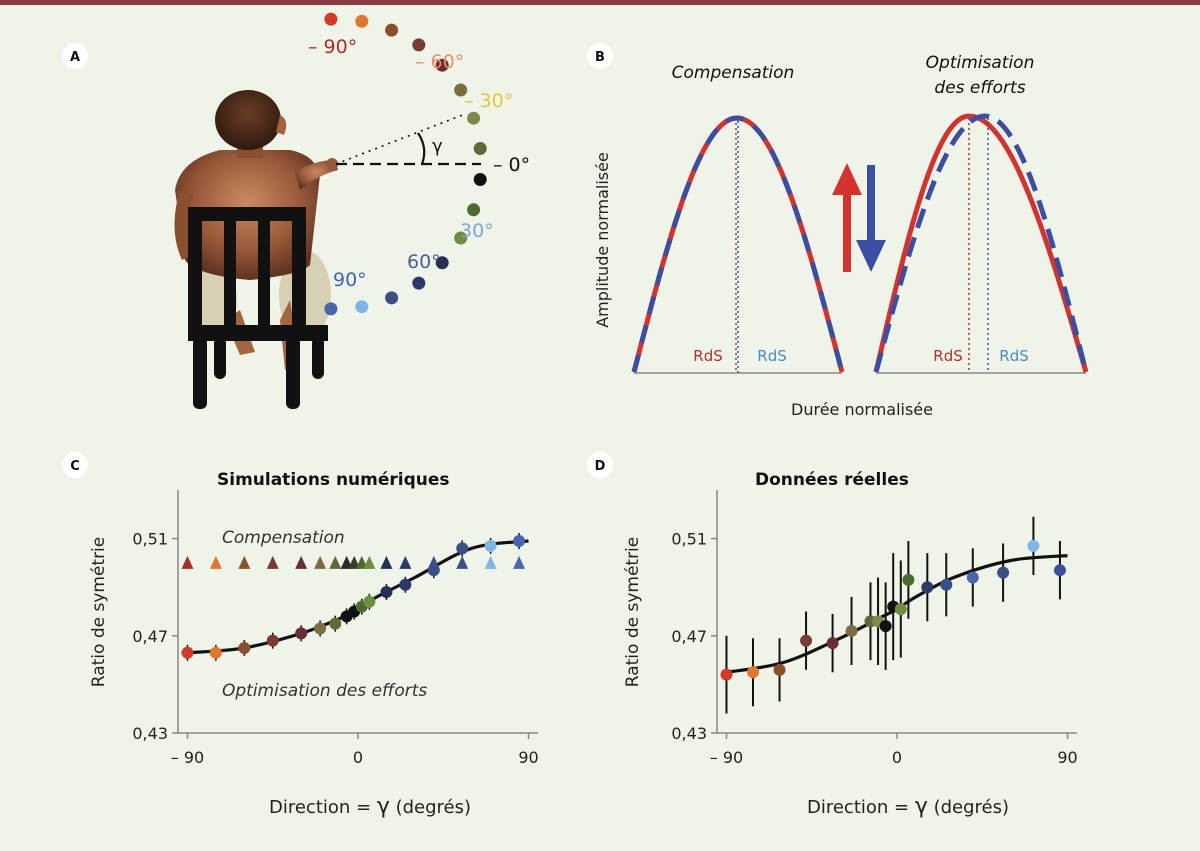  Describe the element at coordinates (248, 120) in the screenshot. I see `head` at that location.